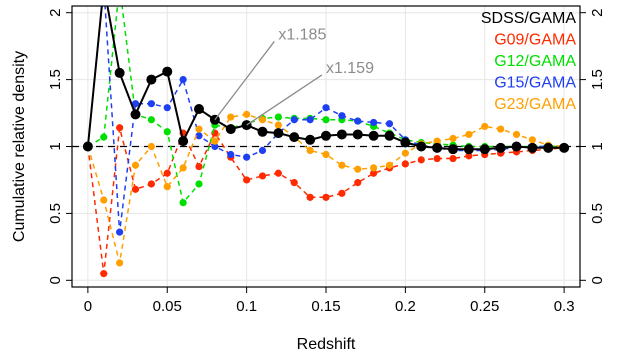 This screenshot has width=622, height=361. What do you see at coordinates (597, 280) in the screenshot?
I see `y-tick-label-right: 0` at bounding box center [597, 280].